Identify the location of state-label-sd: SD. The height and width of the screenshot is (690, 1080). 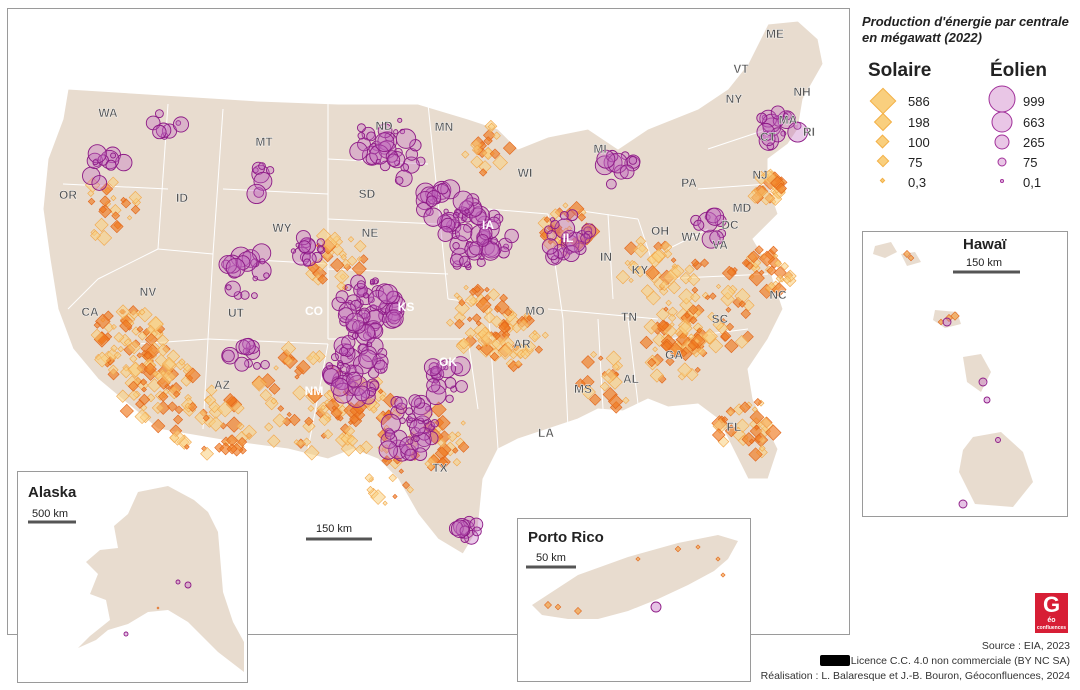
(367, 194).